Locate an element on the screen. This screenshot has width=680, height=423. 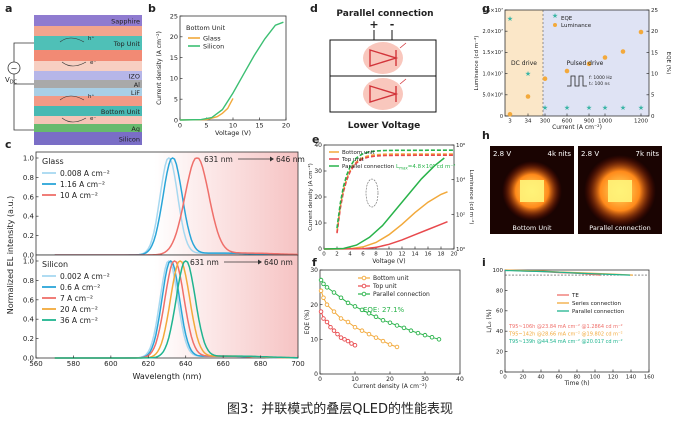
panel-c-x-tick-label: 680 is located at coordinates (260, 364).